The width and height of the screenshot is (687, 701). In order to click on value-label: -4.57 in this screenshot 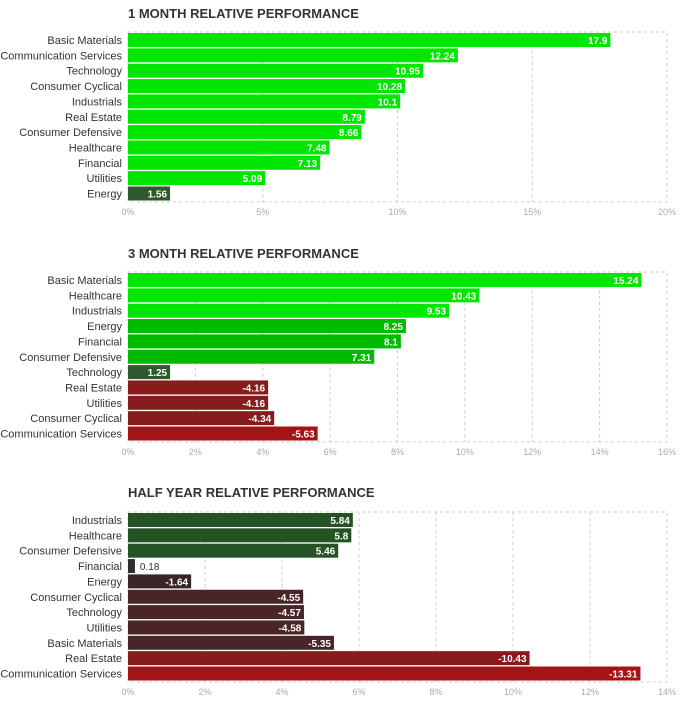, I will do `click(289, 613)`.